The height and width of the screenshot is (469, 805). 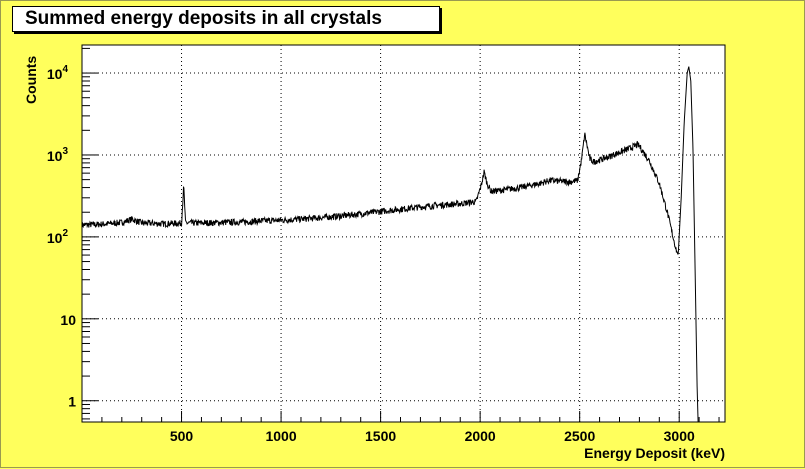 What do you see at coordinates (182, 436) in the screenshot?
I see `x-tick-label: 500` at bounding box center [182, 436].